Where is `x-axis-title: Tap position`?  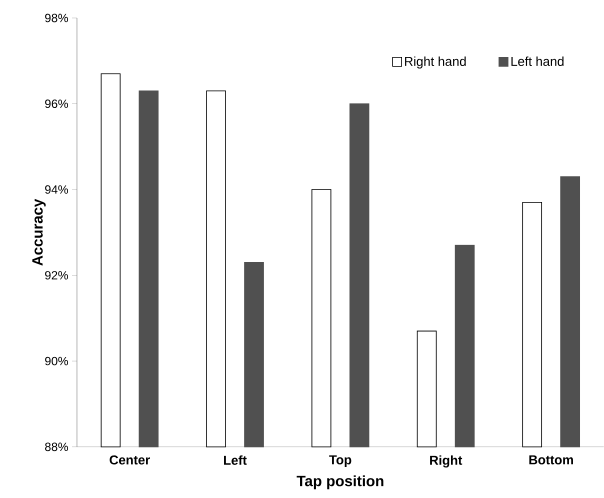 x-axis-title: Tap position is located at coordinates (340, 482).